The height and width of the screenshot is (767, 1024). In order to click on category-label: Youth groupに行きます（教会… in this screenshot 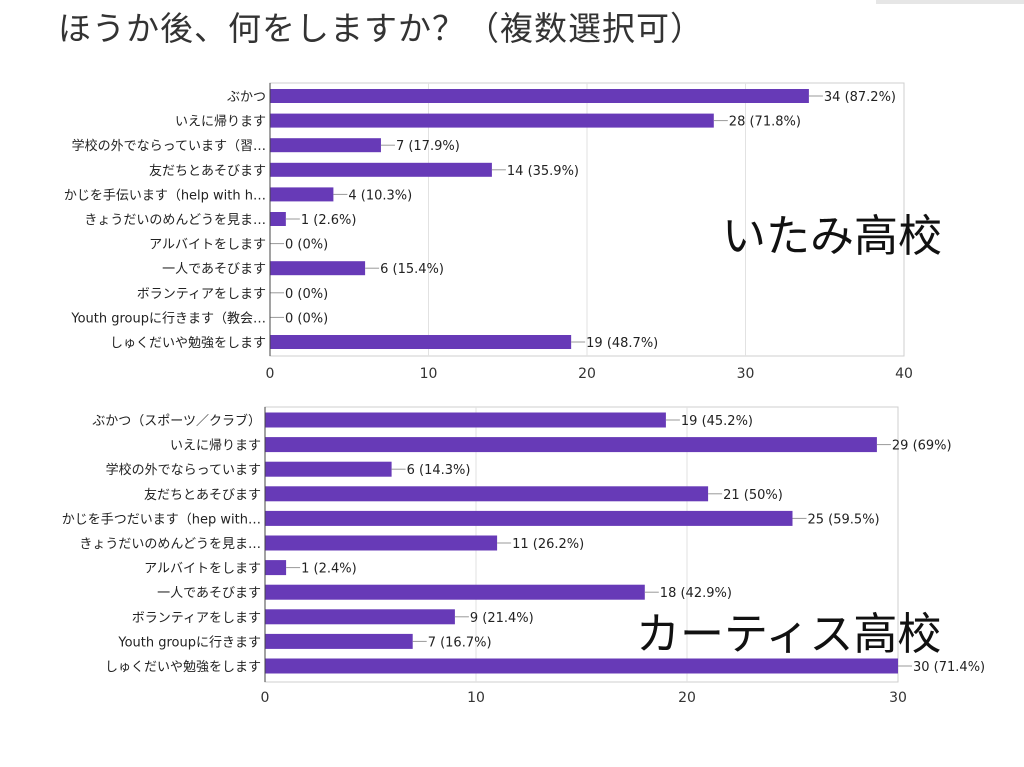, I will do `click(168, 318)`.